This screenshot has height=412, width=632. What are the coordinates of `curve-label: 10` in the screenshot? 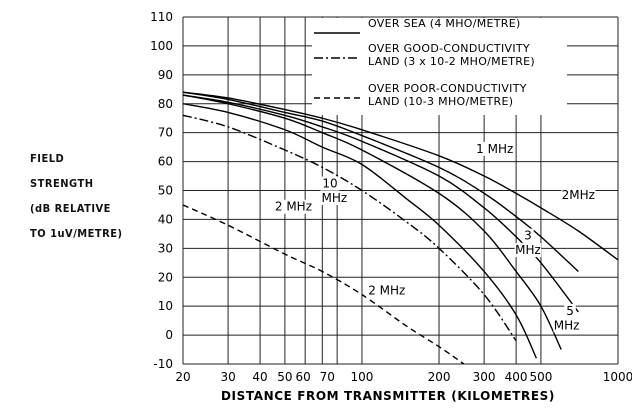 It's located at (329, 184).